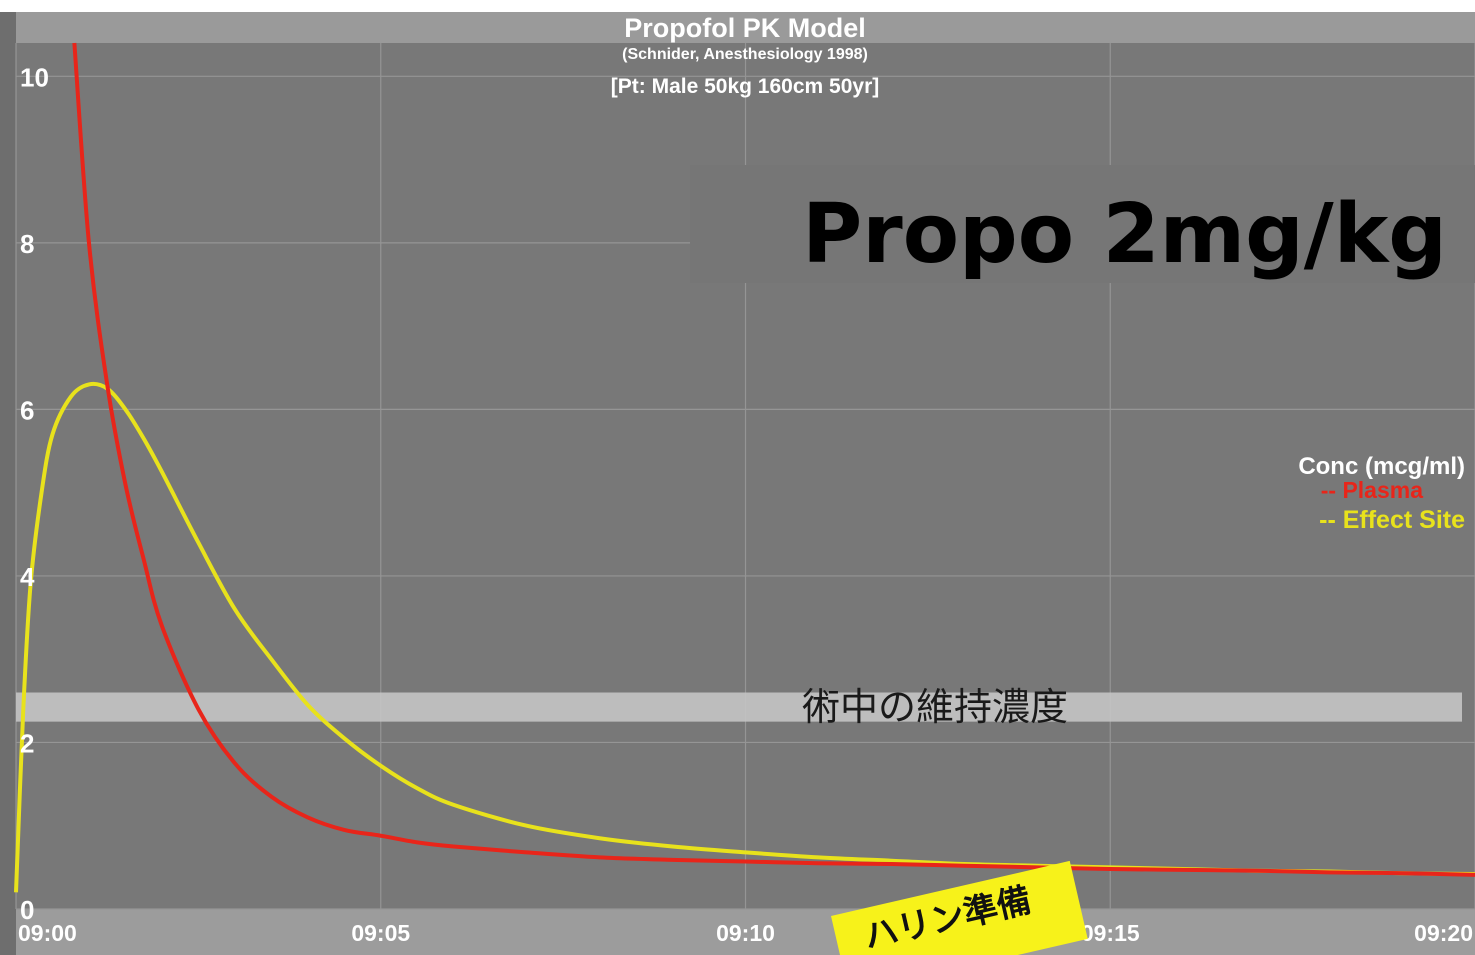 This screenshot has height=955, width=1475. I want to click on x-tick-label: 09:10, so click(745, 933).